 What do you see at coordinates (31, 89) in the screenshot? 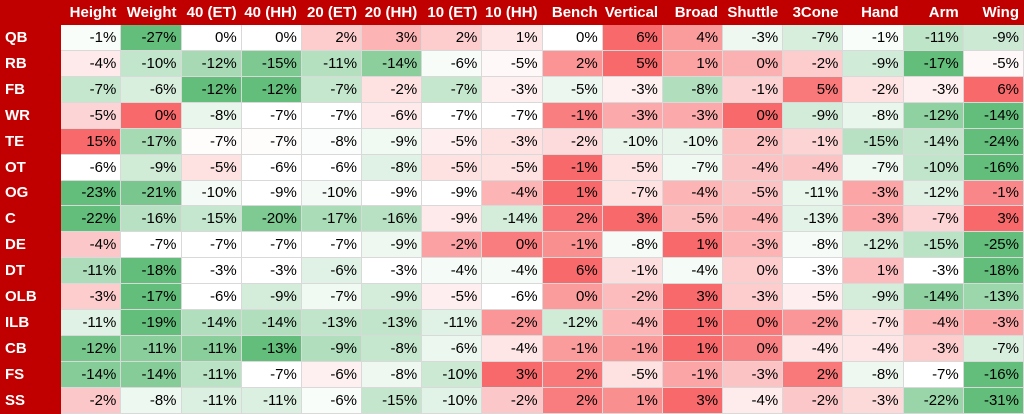
I see `row-label: FB` at bounding box center [31, 89].